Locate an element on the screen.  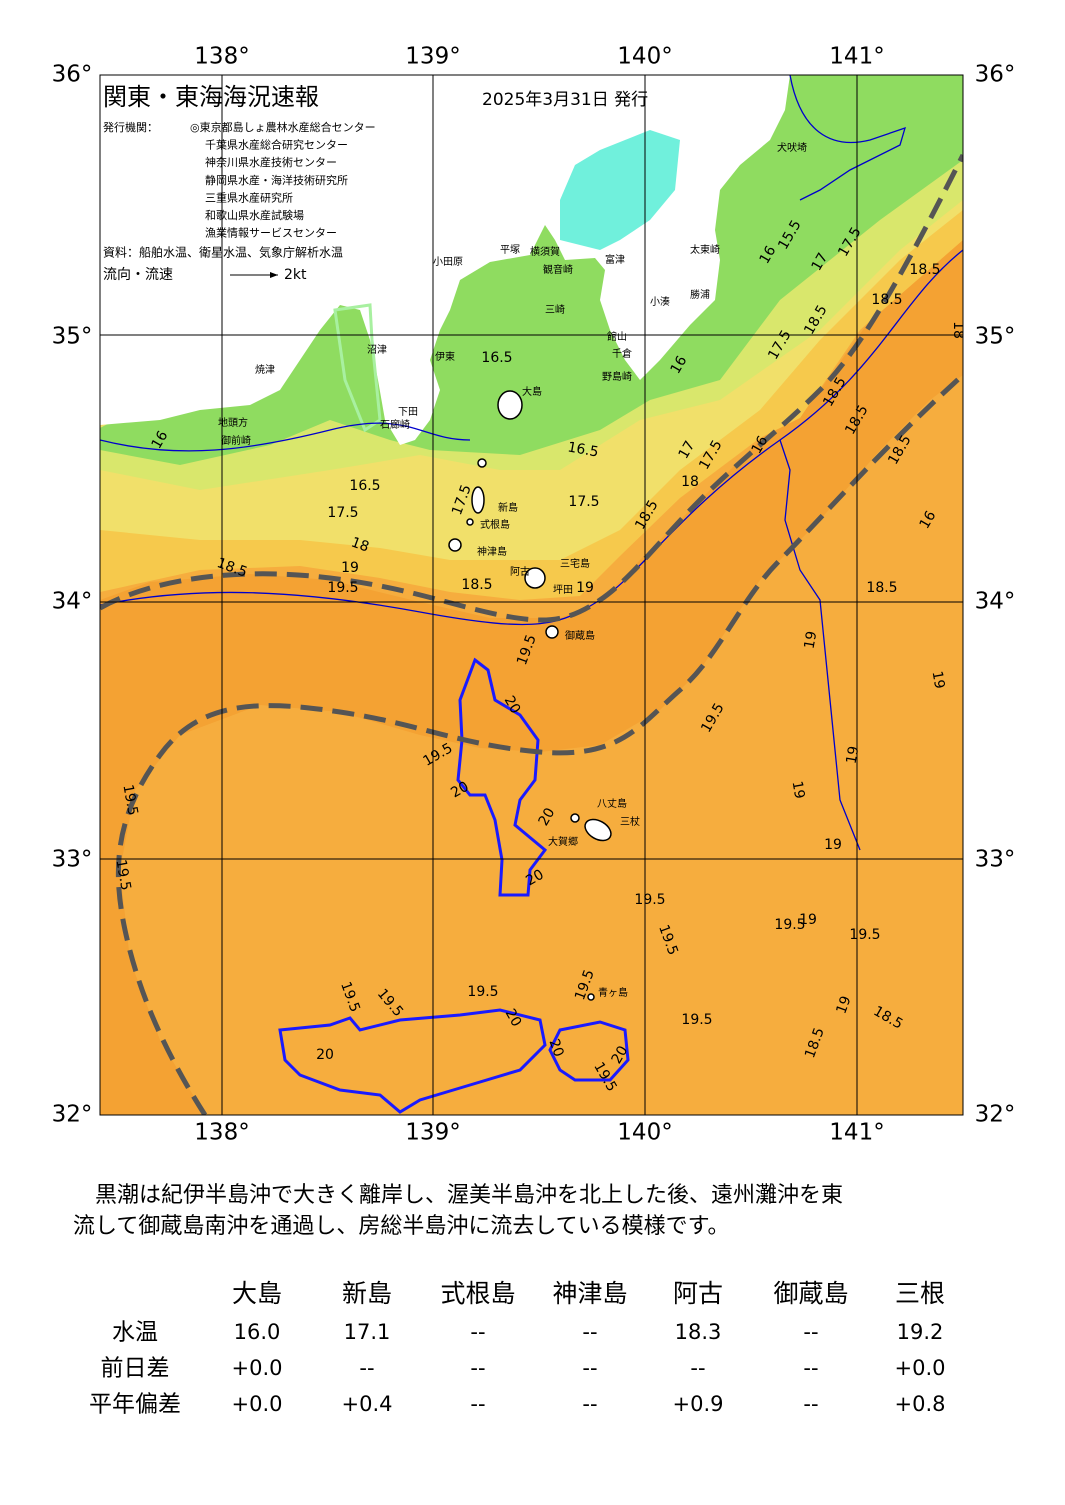
issuer: 静岡県水産・海洋技術研究所 is located at coordinates (276, 180).